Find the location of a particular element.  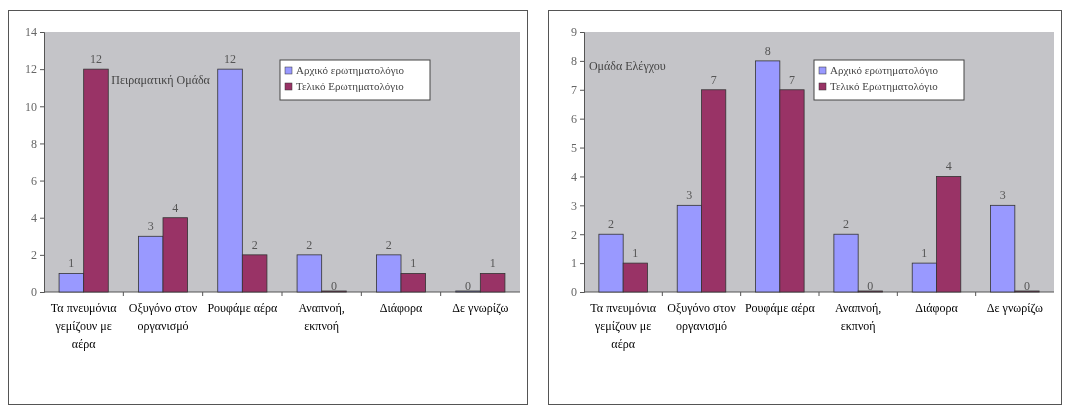

y-tick-label: 12 is located at coordinates (31, 69).